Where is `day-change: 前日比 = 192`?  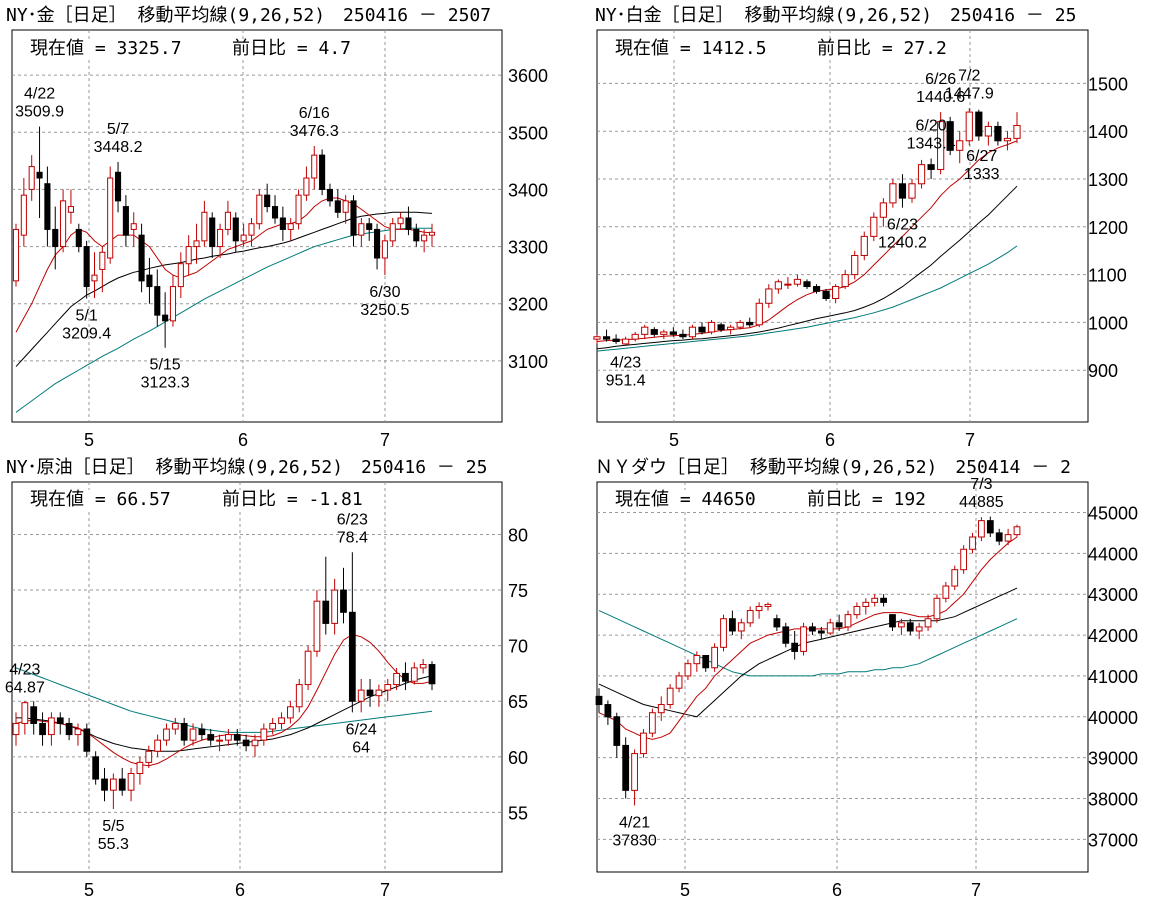
day-change: 前日比 = 192 is located at coordinates (867, 499).